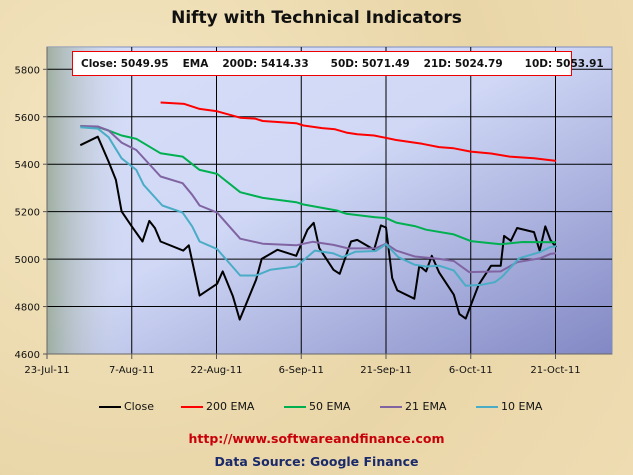 The image size is (633, 475). What do you see at coordinates (463, 63) in the screenshot?
I see `ema-21d-value: 21D: 5024.79` at bounding box center [463, 63].